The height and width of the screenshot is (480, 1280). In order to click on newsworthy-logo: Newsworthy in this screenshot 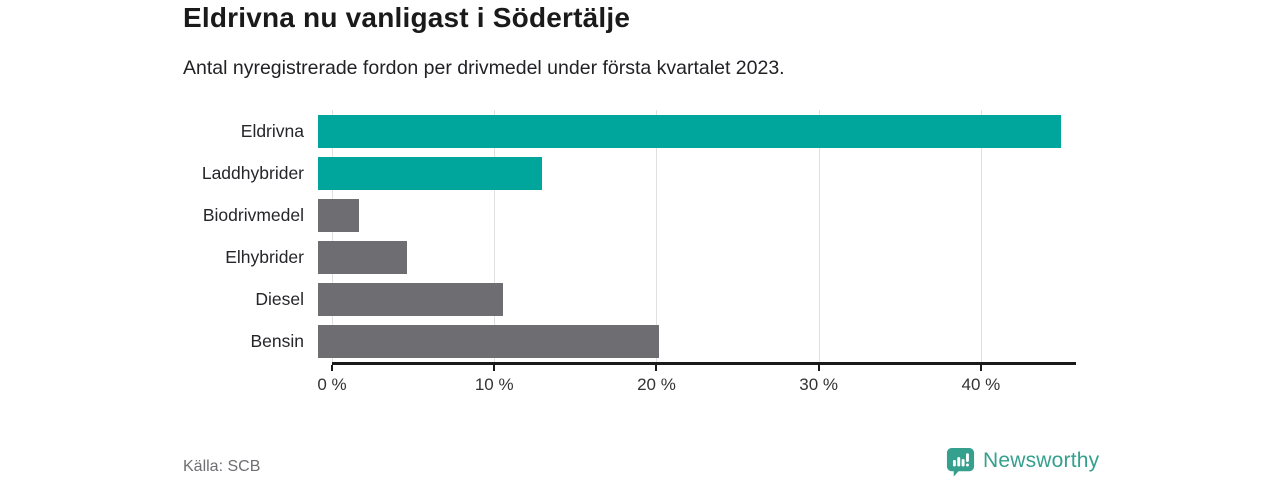, I will do `click(1022, 461)`.